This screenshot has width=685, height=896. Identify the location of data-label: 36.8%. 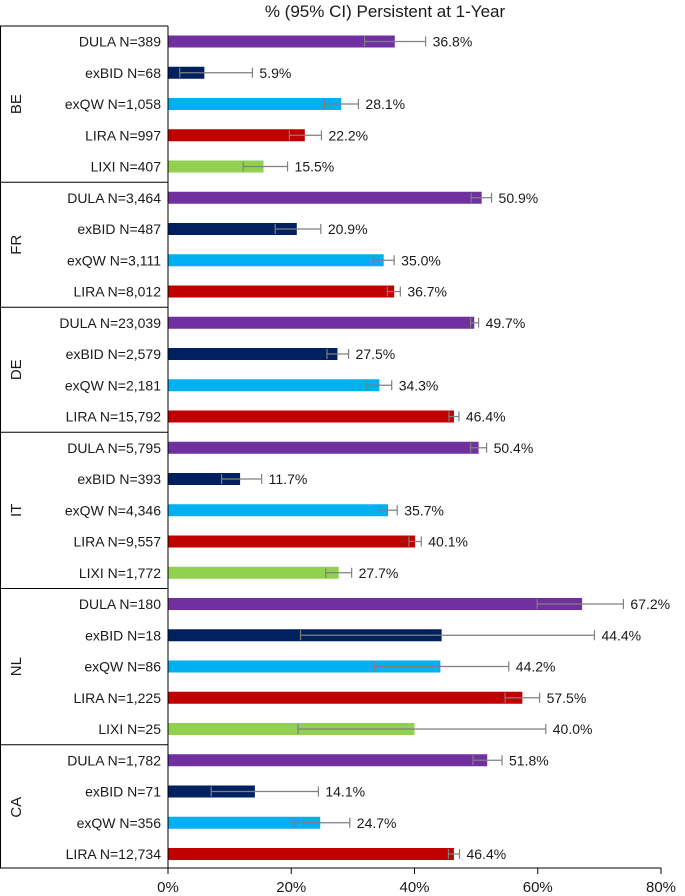
(453, 42).